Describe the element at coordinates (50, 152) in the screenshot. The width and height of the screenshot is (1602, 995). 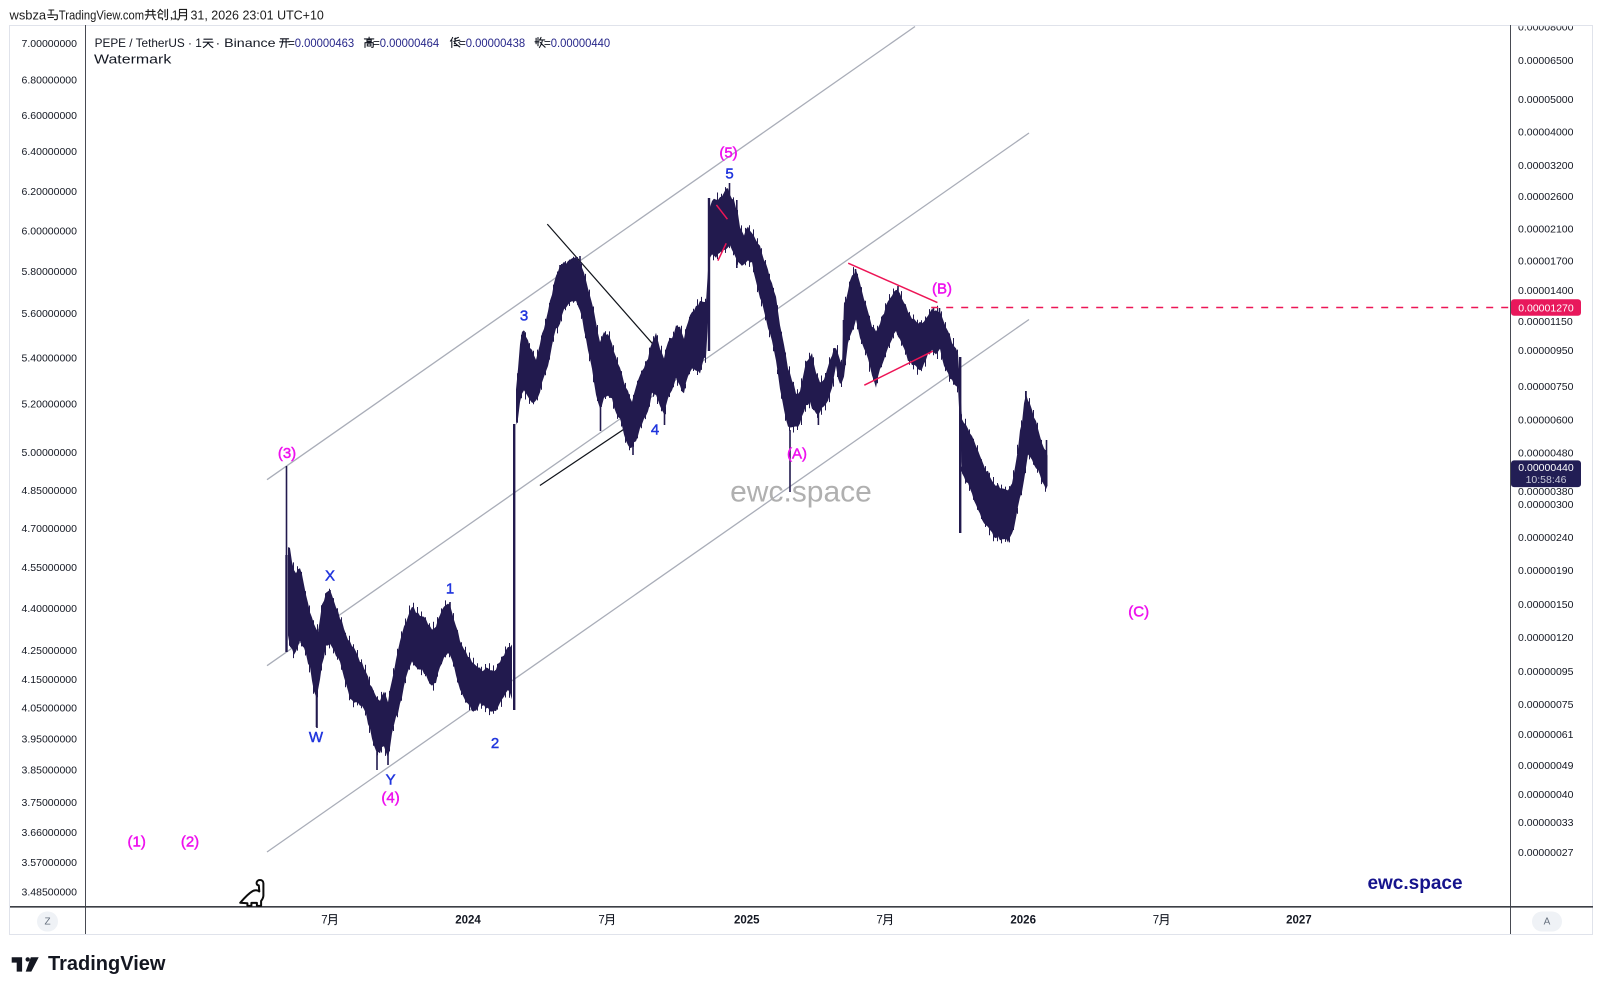
I see `svg-text: 6.40000000` at that location.